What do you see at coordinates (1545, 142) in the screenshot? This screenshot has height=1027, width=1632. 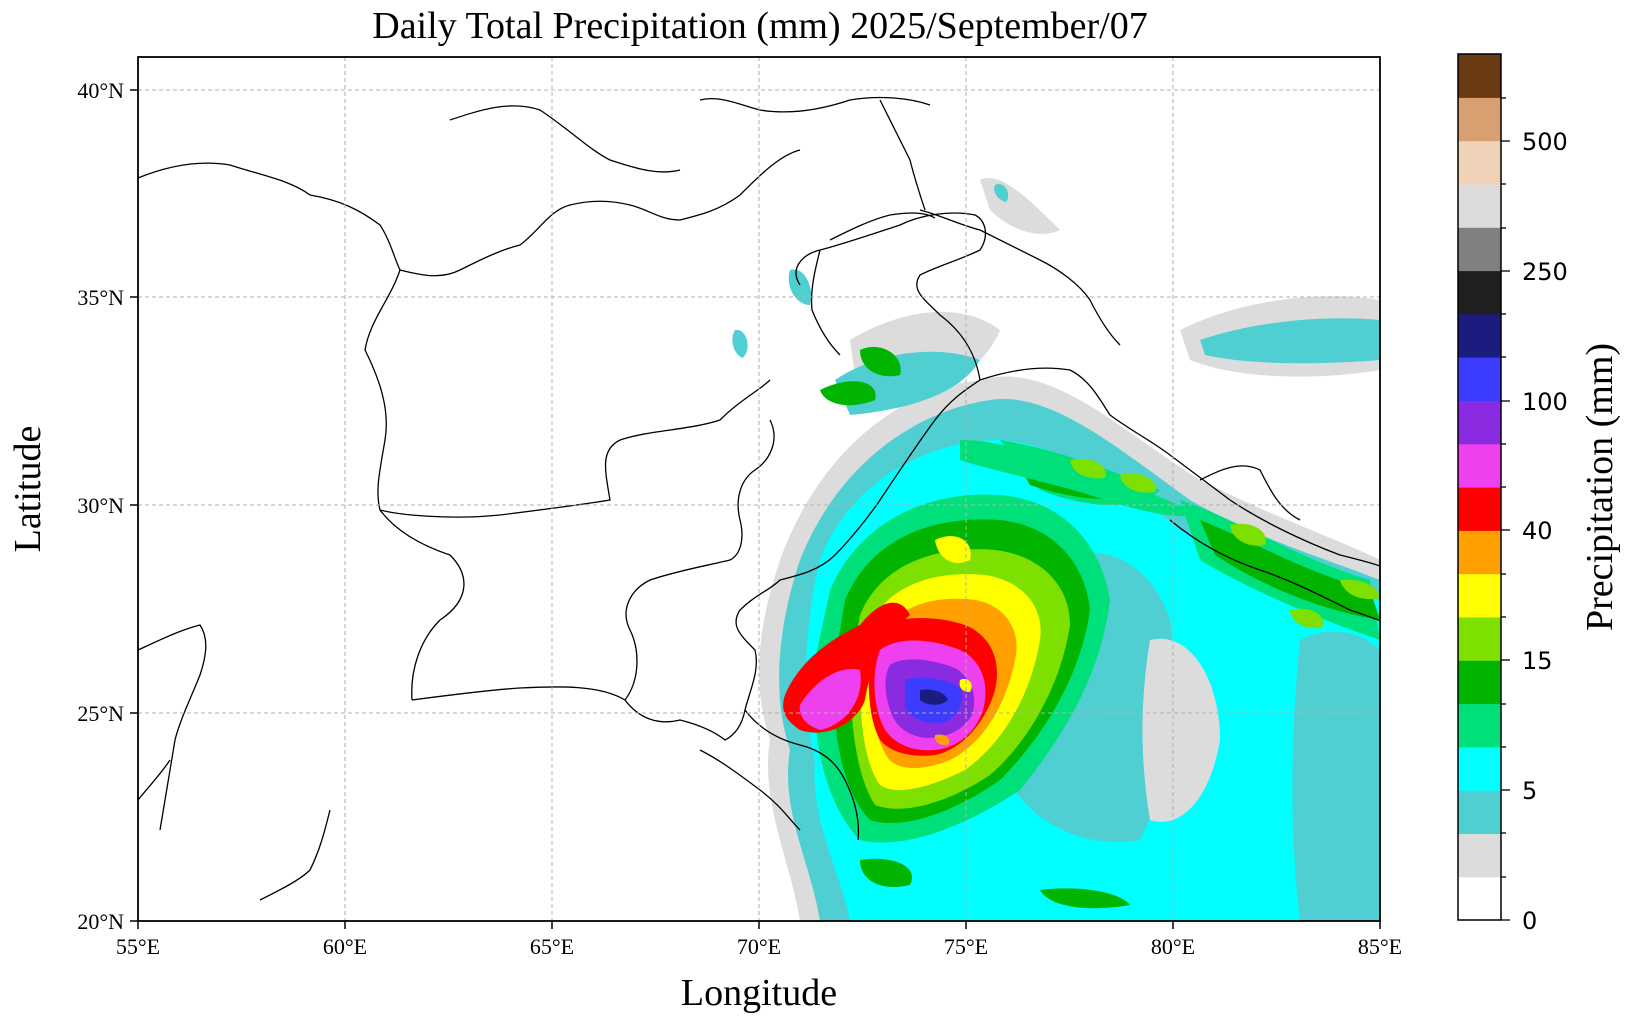 I see `colorbar-tick-label: 500` at bounding box center [1545, 142].